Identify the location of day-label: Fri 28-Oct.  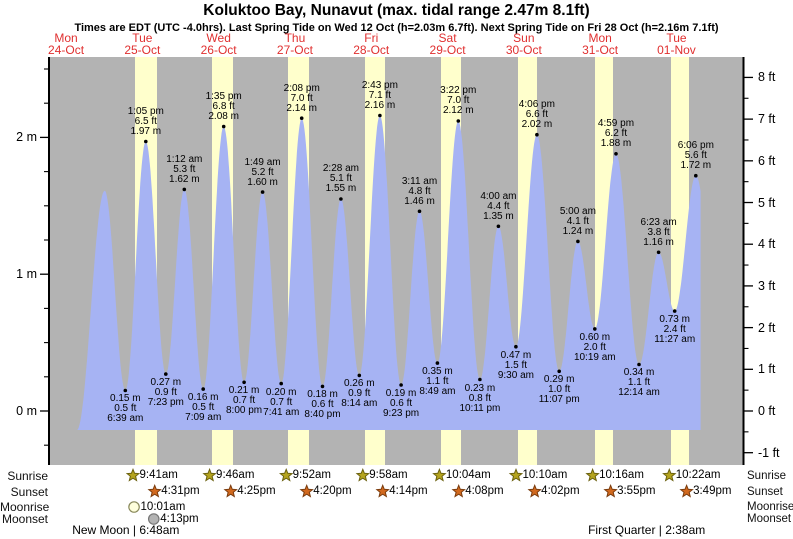
(371, 43).